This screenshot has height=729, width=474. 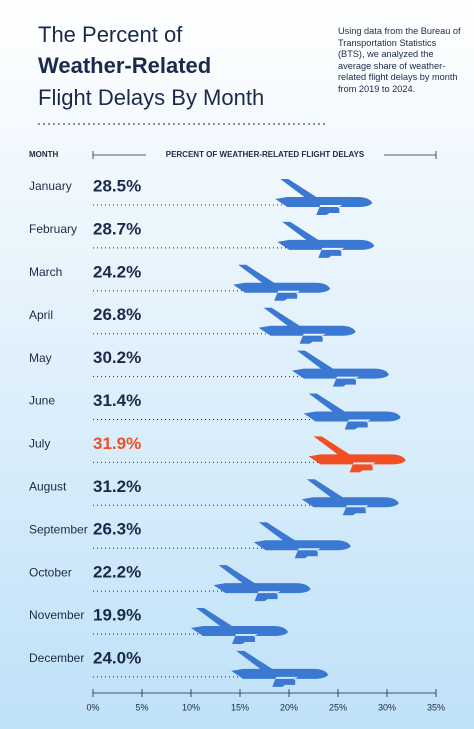 I want to click on x-tick-label: 20%, so click(x=289, y=707).